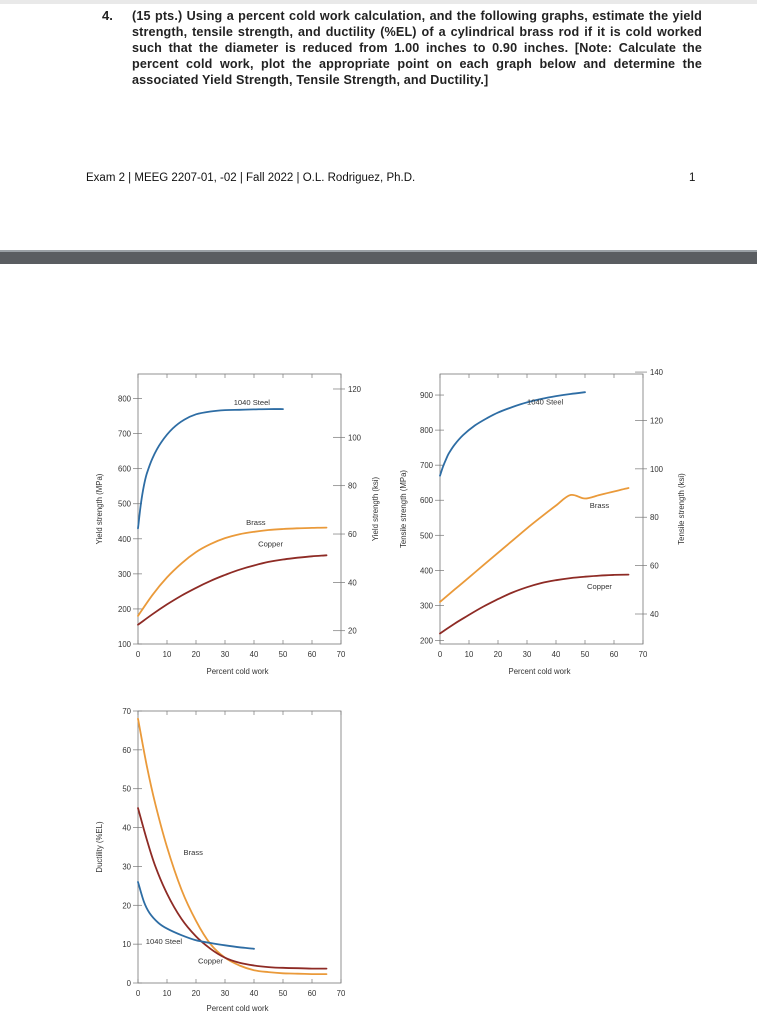  What do you see at coordinates (126, 866) in the screenshot?
I see `y-tick-label: 30` at bounding box center [126, 866].